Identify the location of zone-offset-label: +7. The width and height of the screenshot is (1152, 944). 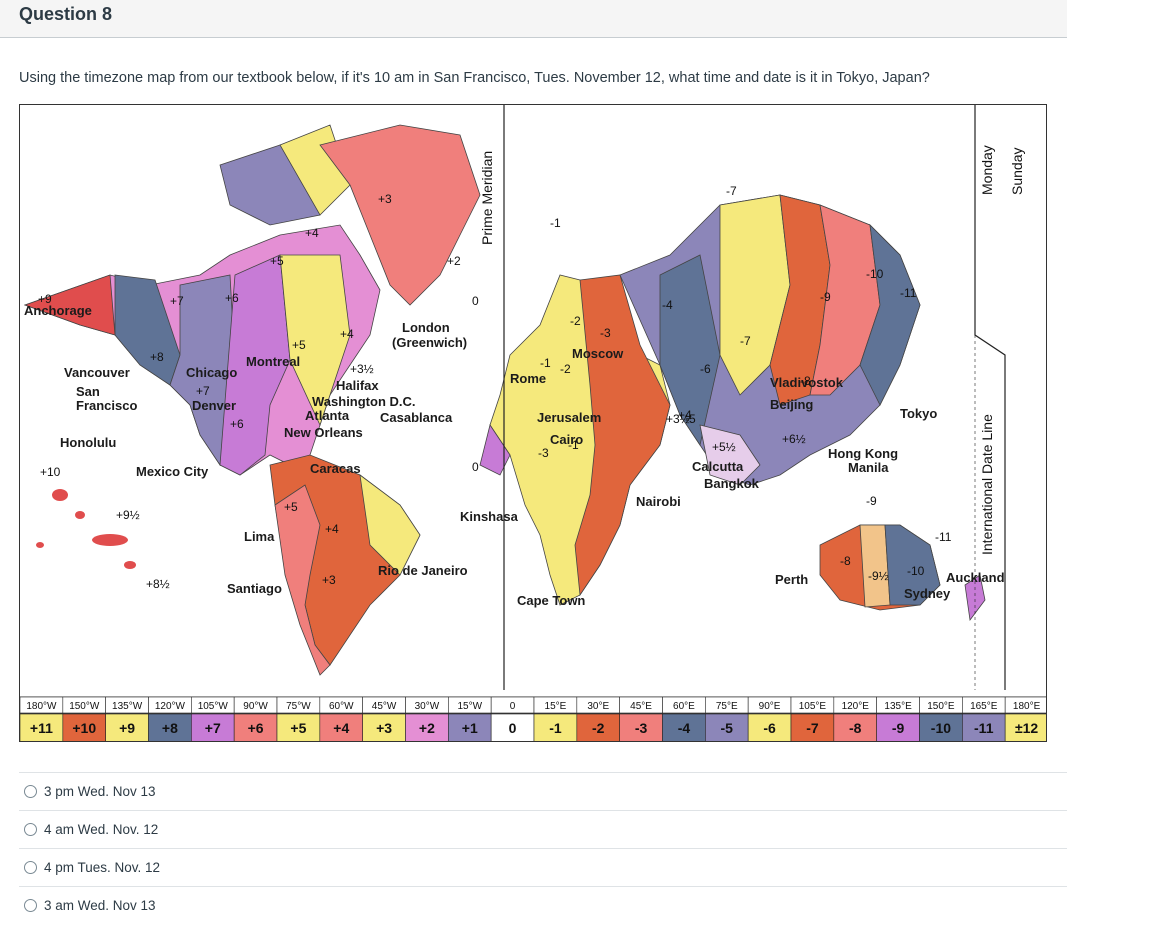
(203, 391).